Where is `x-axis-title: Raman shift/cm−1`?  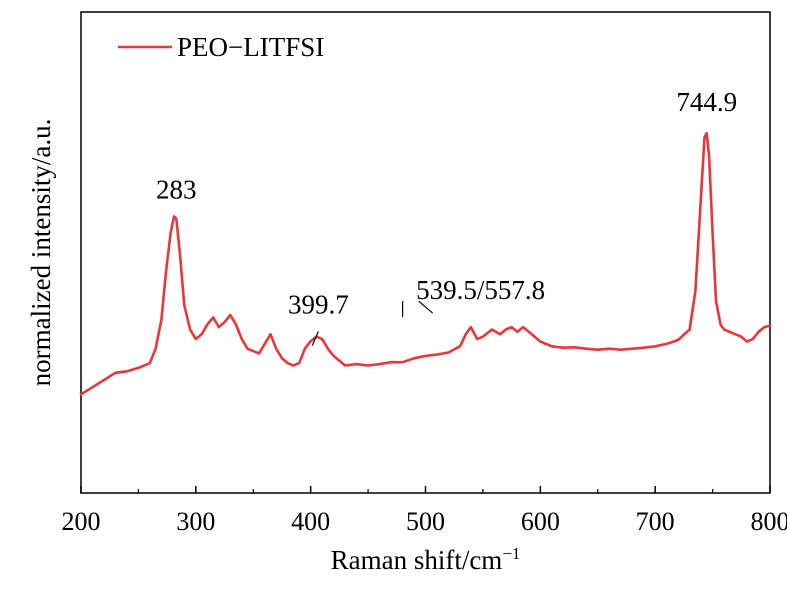 x-axis-title: Raman shift/cm−1 is located at coordinates (426, 559).